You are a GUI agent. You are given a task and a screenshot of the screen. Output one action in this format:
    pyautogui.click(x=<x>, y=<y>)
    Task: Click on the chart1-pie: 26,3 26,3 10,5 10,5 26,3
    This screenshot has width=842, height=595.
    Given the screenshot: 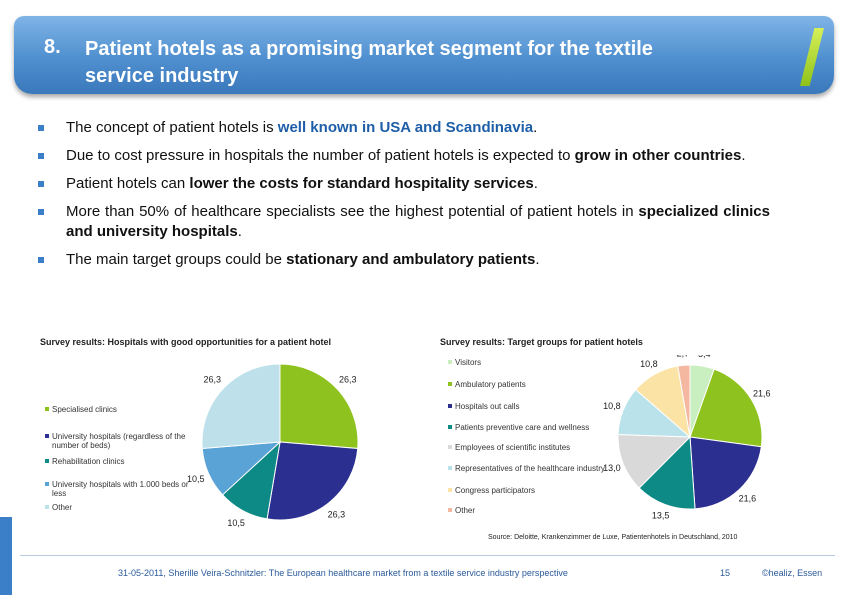 What is the action you would take?
    pyautogui.click(x=273, y=445)
    